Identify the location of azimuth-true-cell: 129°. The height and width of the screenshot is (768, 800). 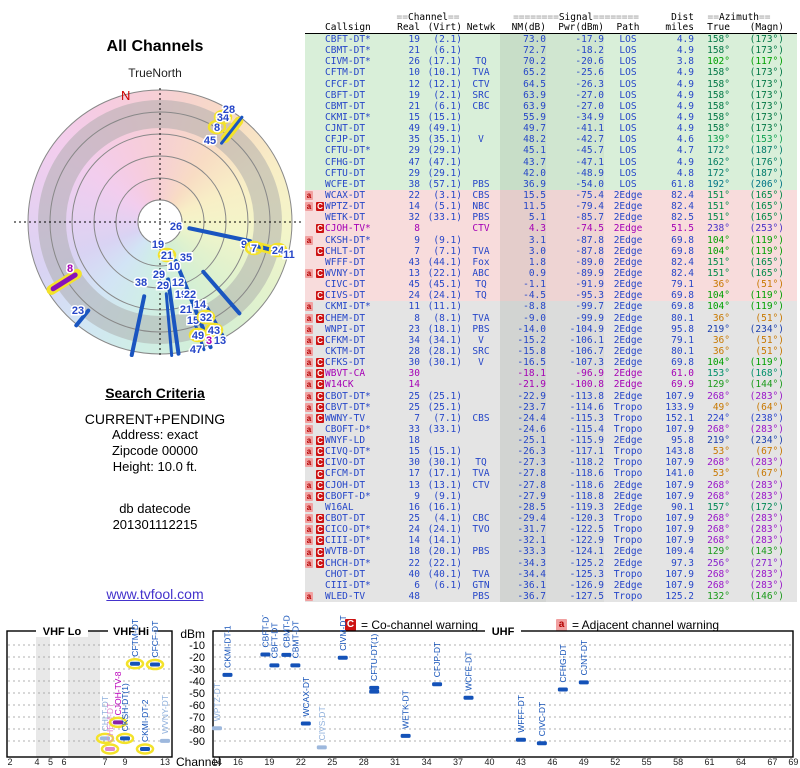
(718, 552).